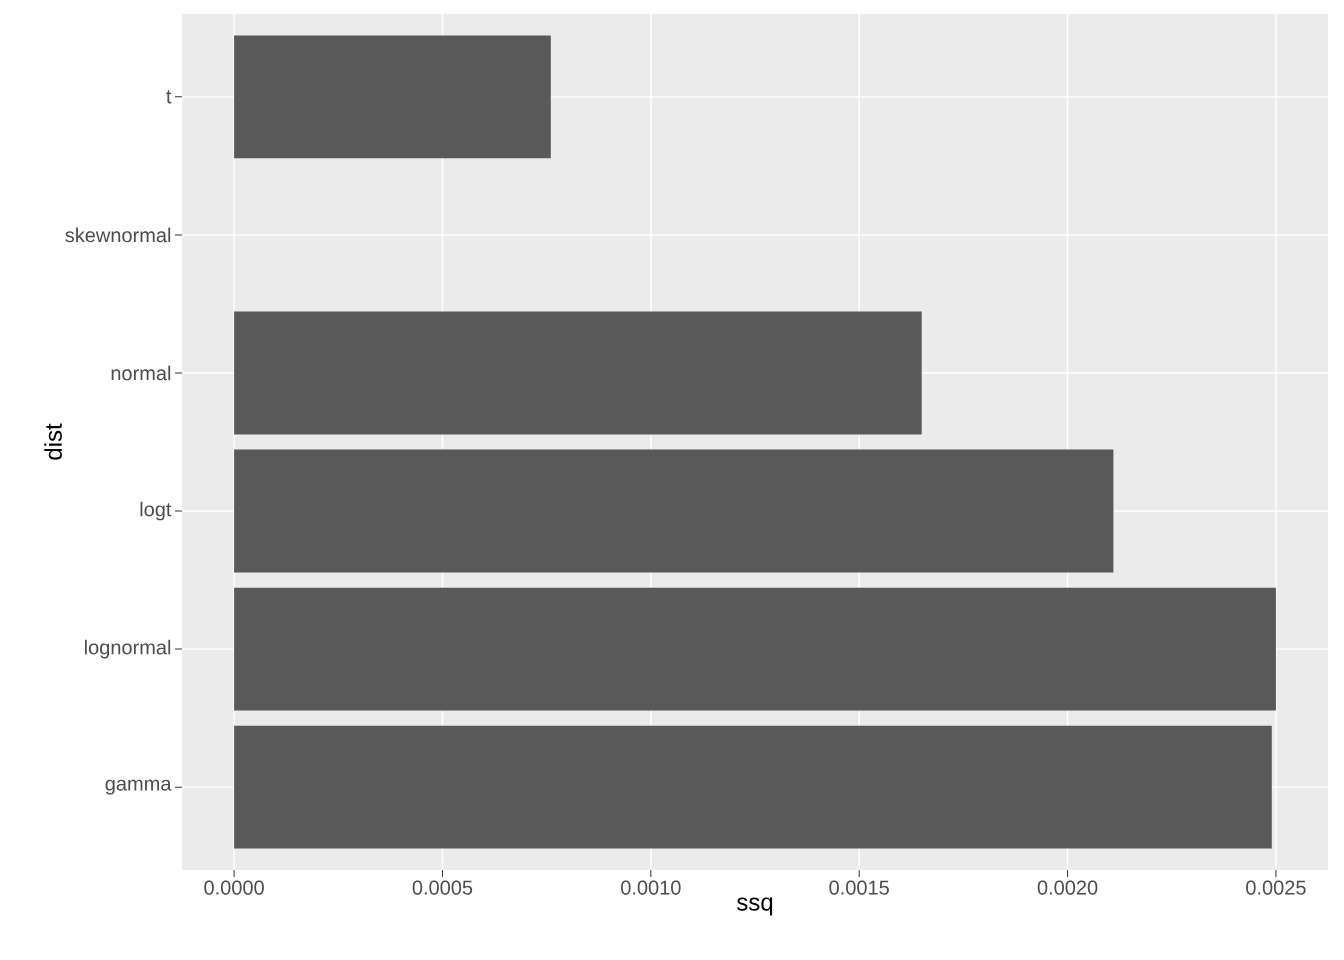 This screenshot has width=1344, height=960. Describe the element at coordinates (1067, 887) in the screenshot. I see `x-tick-label: 0.0020` at that location.